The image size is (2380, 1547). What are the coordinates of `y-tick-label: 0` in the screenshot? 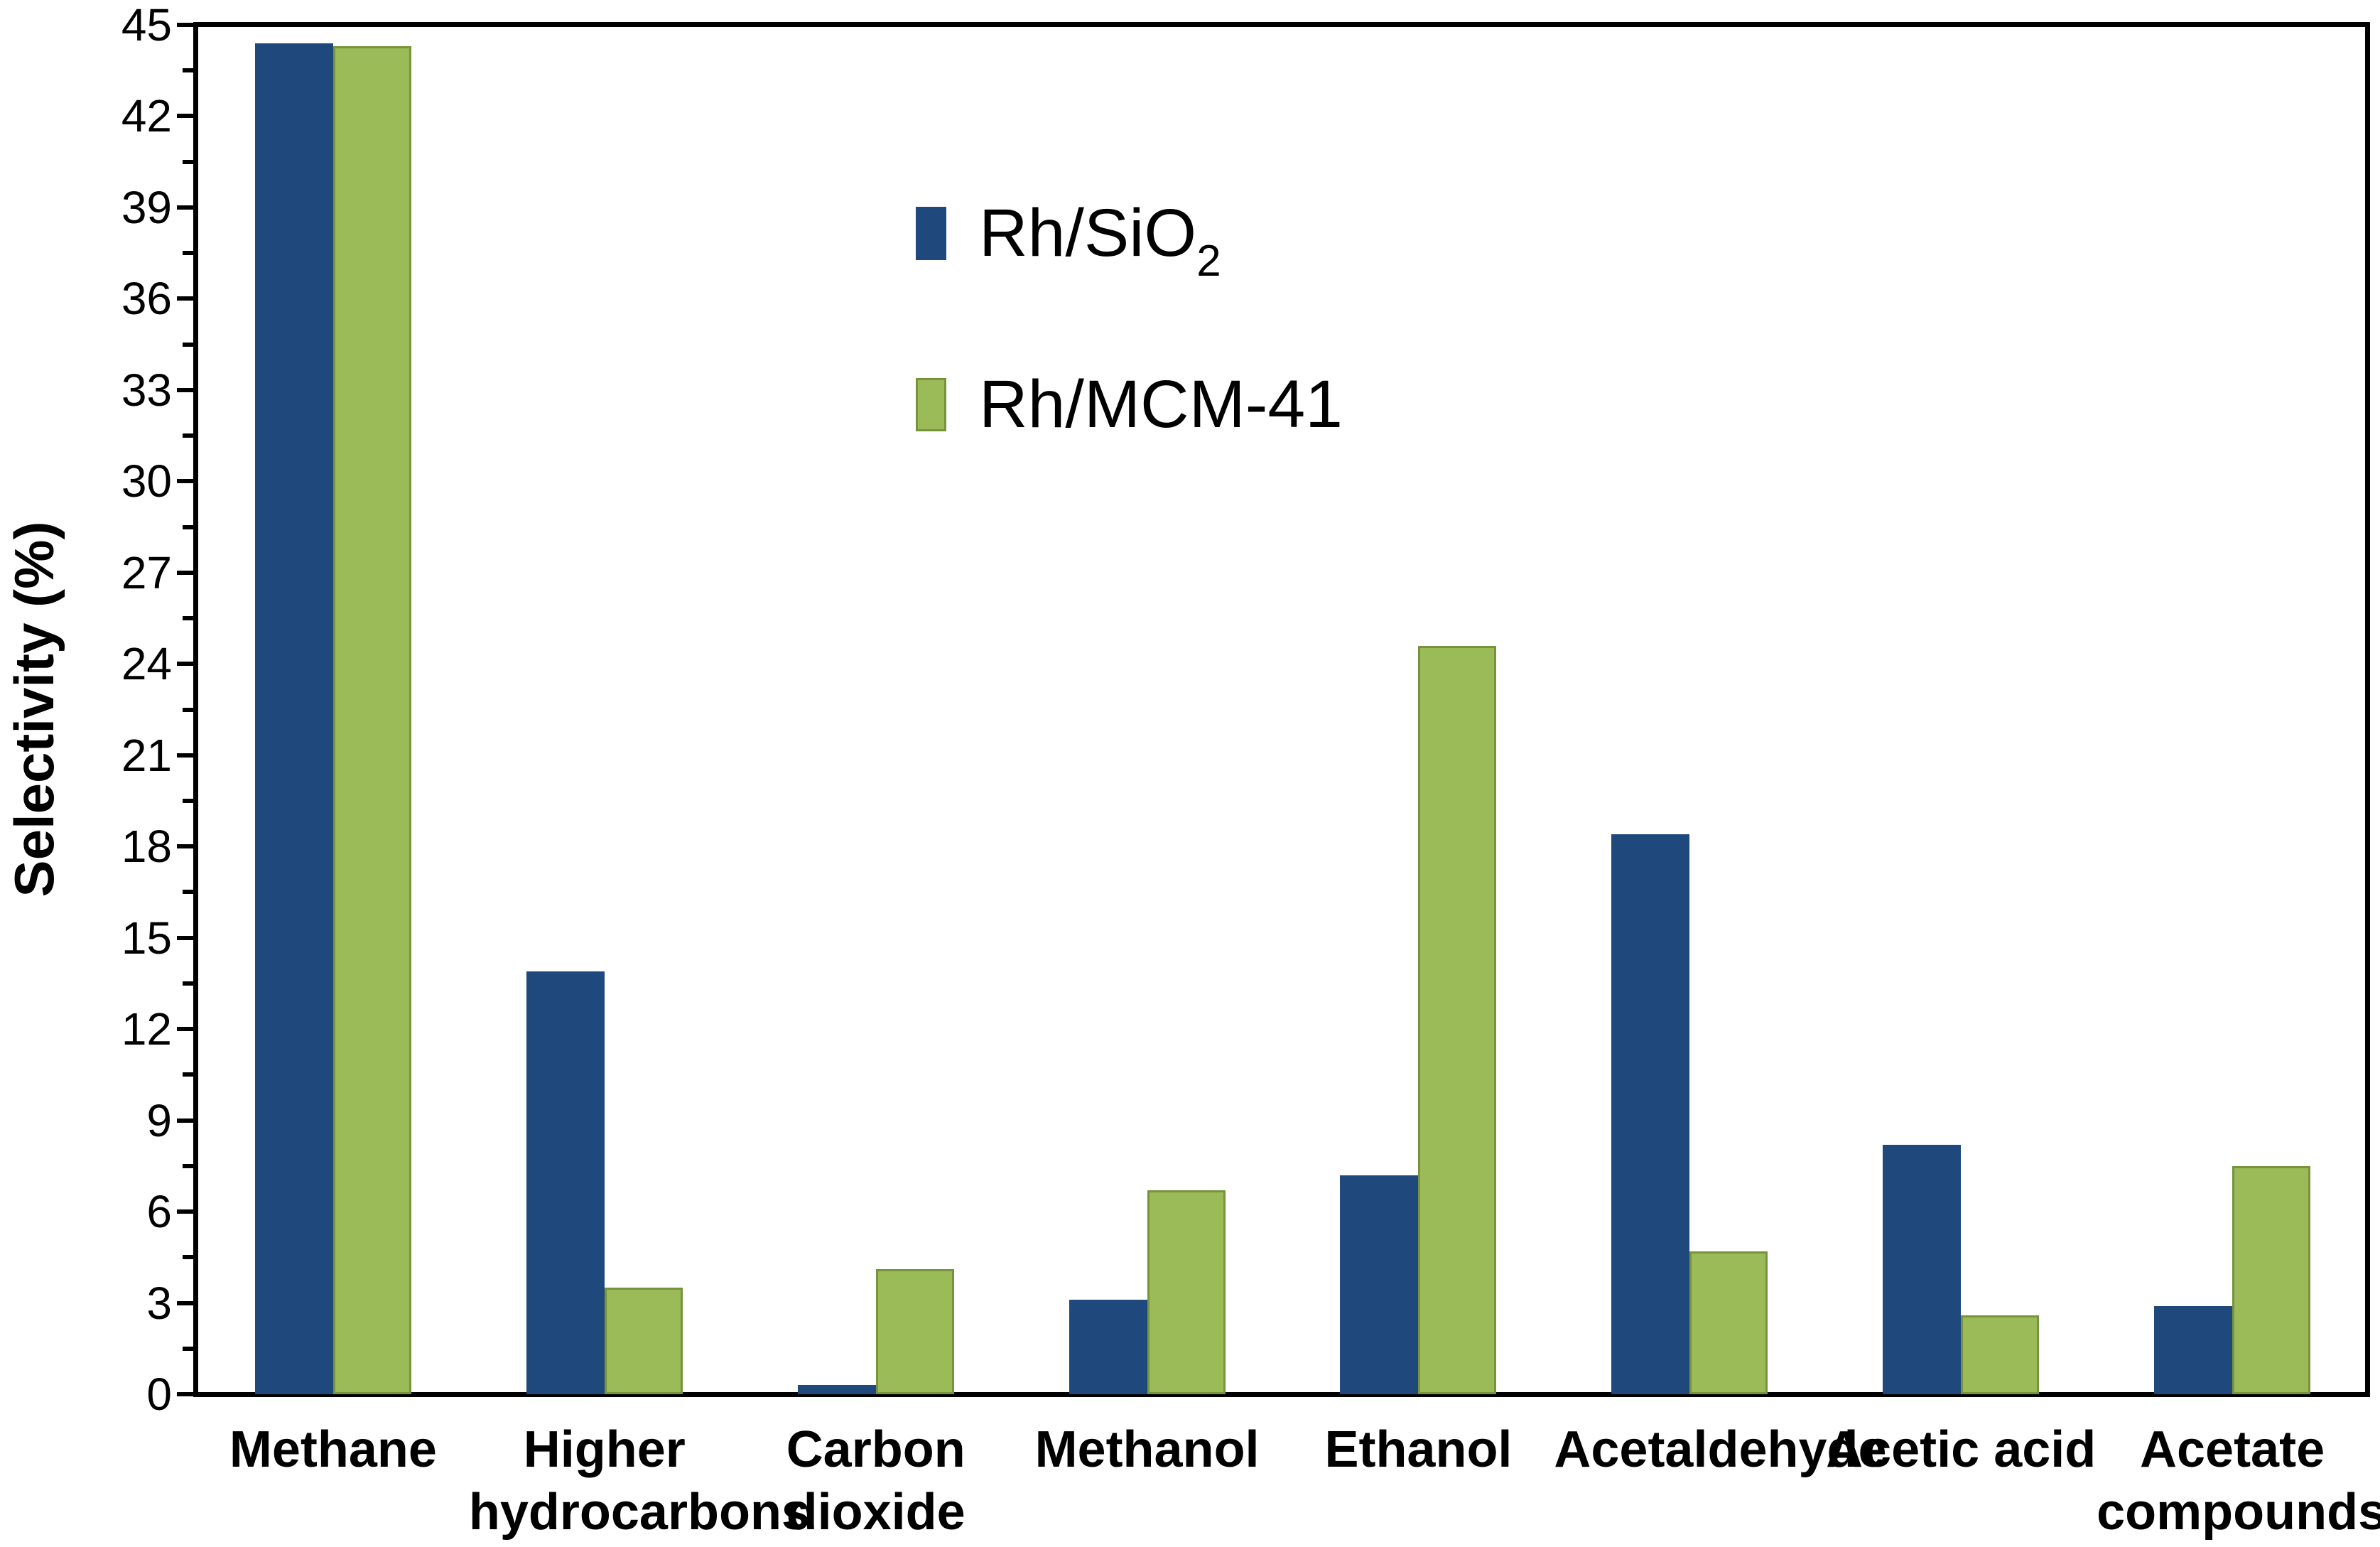 It's located at (159, 1395).